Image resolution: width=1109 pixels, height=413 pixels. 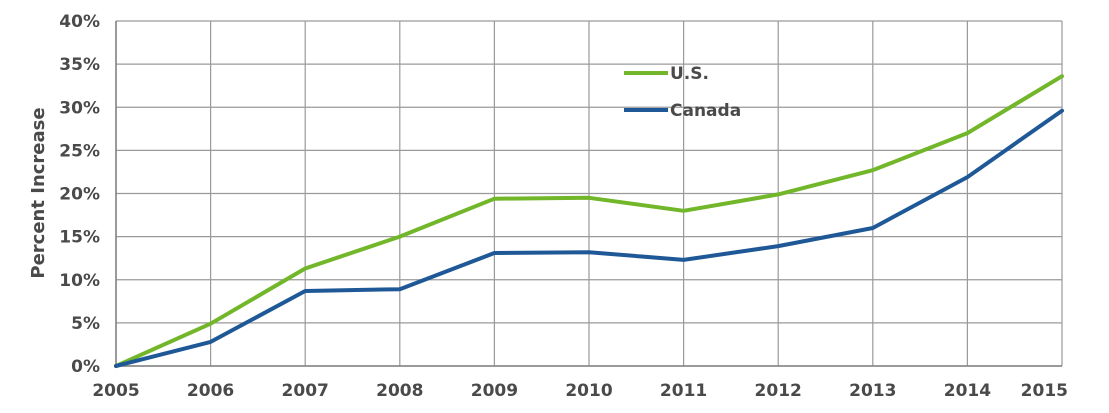 What do you see at coordinates (305, 391) in the screenshot?
I see `x-tick-label: 2007` at bounding box center [305, 391].